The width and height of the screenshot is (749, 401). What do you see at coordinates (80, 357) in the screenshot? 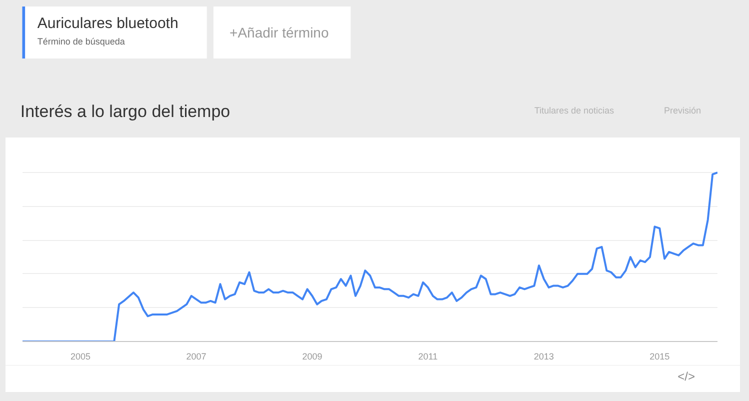
I see `x-tick-label: 2005` at bounding box center [80, 357].